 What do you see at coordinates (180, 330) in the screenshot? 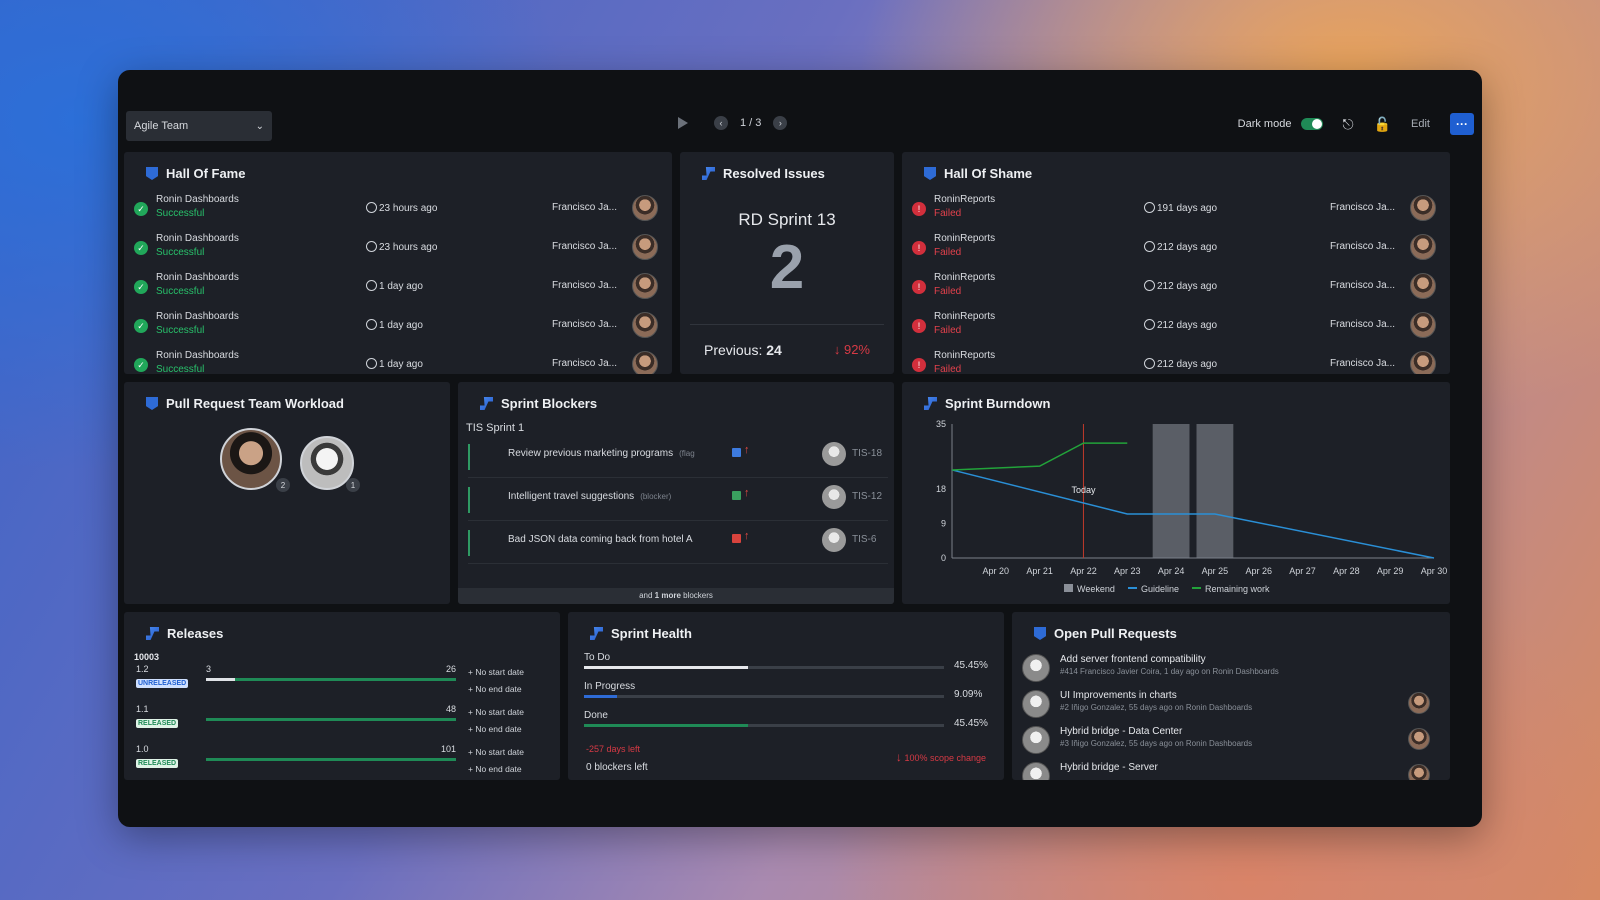
I see `build-status: Successful` at bounding box center [180, 330].